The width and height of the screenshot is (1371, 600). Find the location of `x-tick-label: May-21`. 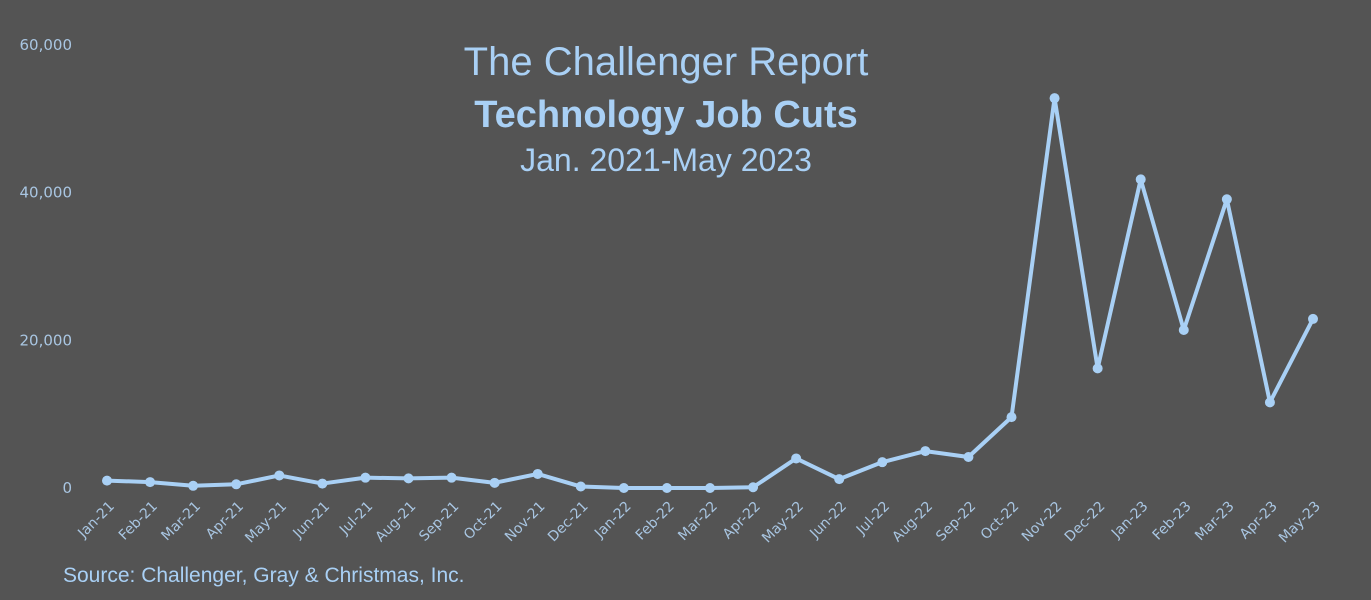

x-tick-label: May-21 is located at coordinates (266, 523).